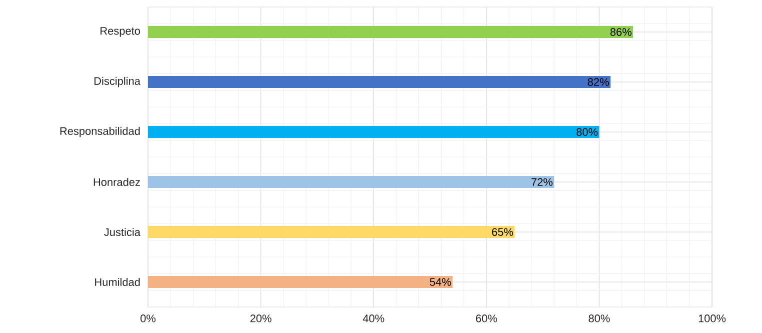 The width and height of the screenshot is (762, 333). I want to click on data-label: 86%, so click(621, 32).